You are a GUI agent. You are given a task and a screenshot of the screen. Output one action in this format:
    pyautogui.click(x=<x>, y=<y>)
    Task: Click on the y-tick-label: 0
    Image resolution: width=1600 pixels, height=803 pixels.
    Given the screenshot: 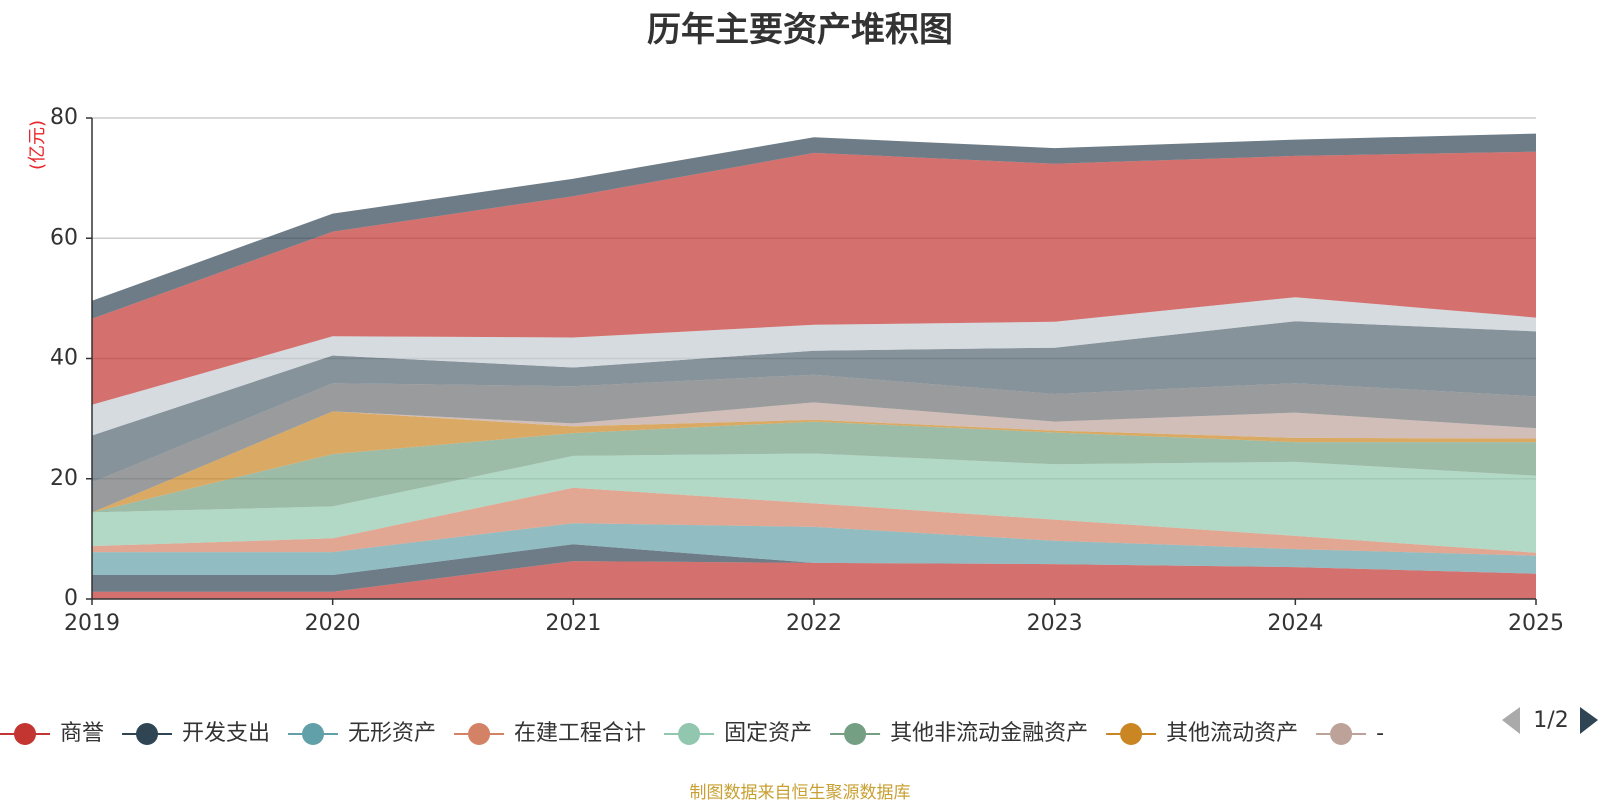 What is the action you would take?
    pyautogui.click(x=71, y=598)
    